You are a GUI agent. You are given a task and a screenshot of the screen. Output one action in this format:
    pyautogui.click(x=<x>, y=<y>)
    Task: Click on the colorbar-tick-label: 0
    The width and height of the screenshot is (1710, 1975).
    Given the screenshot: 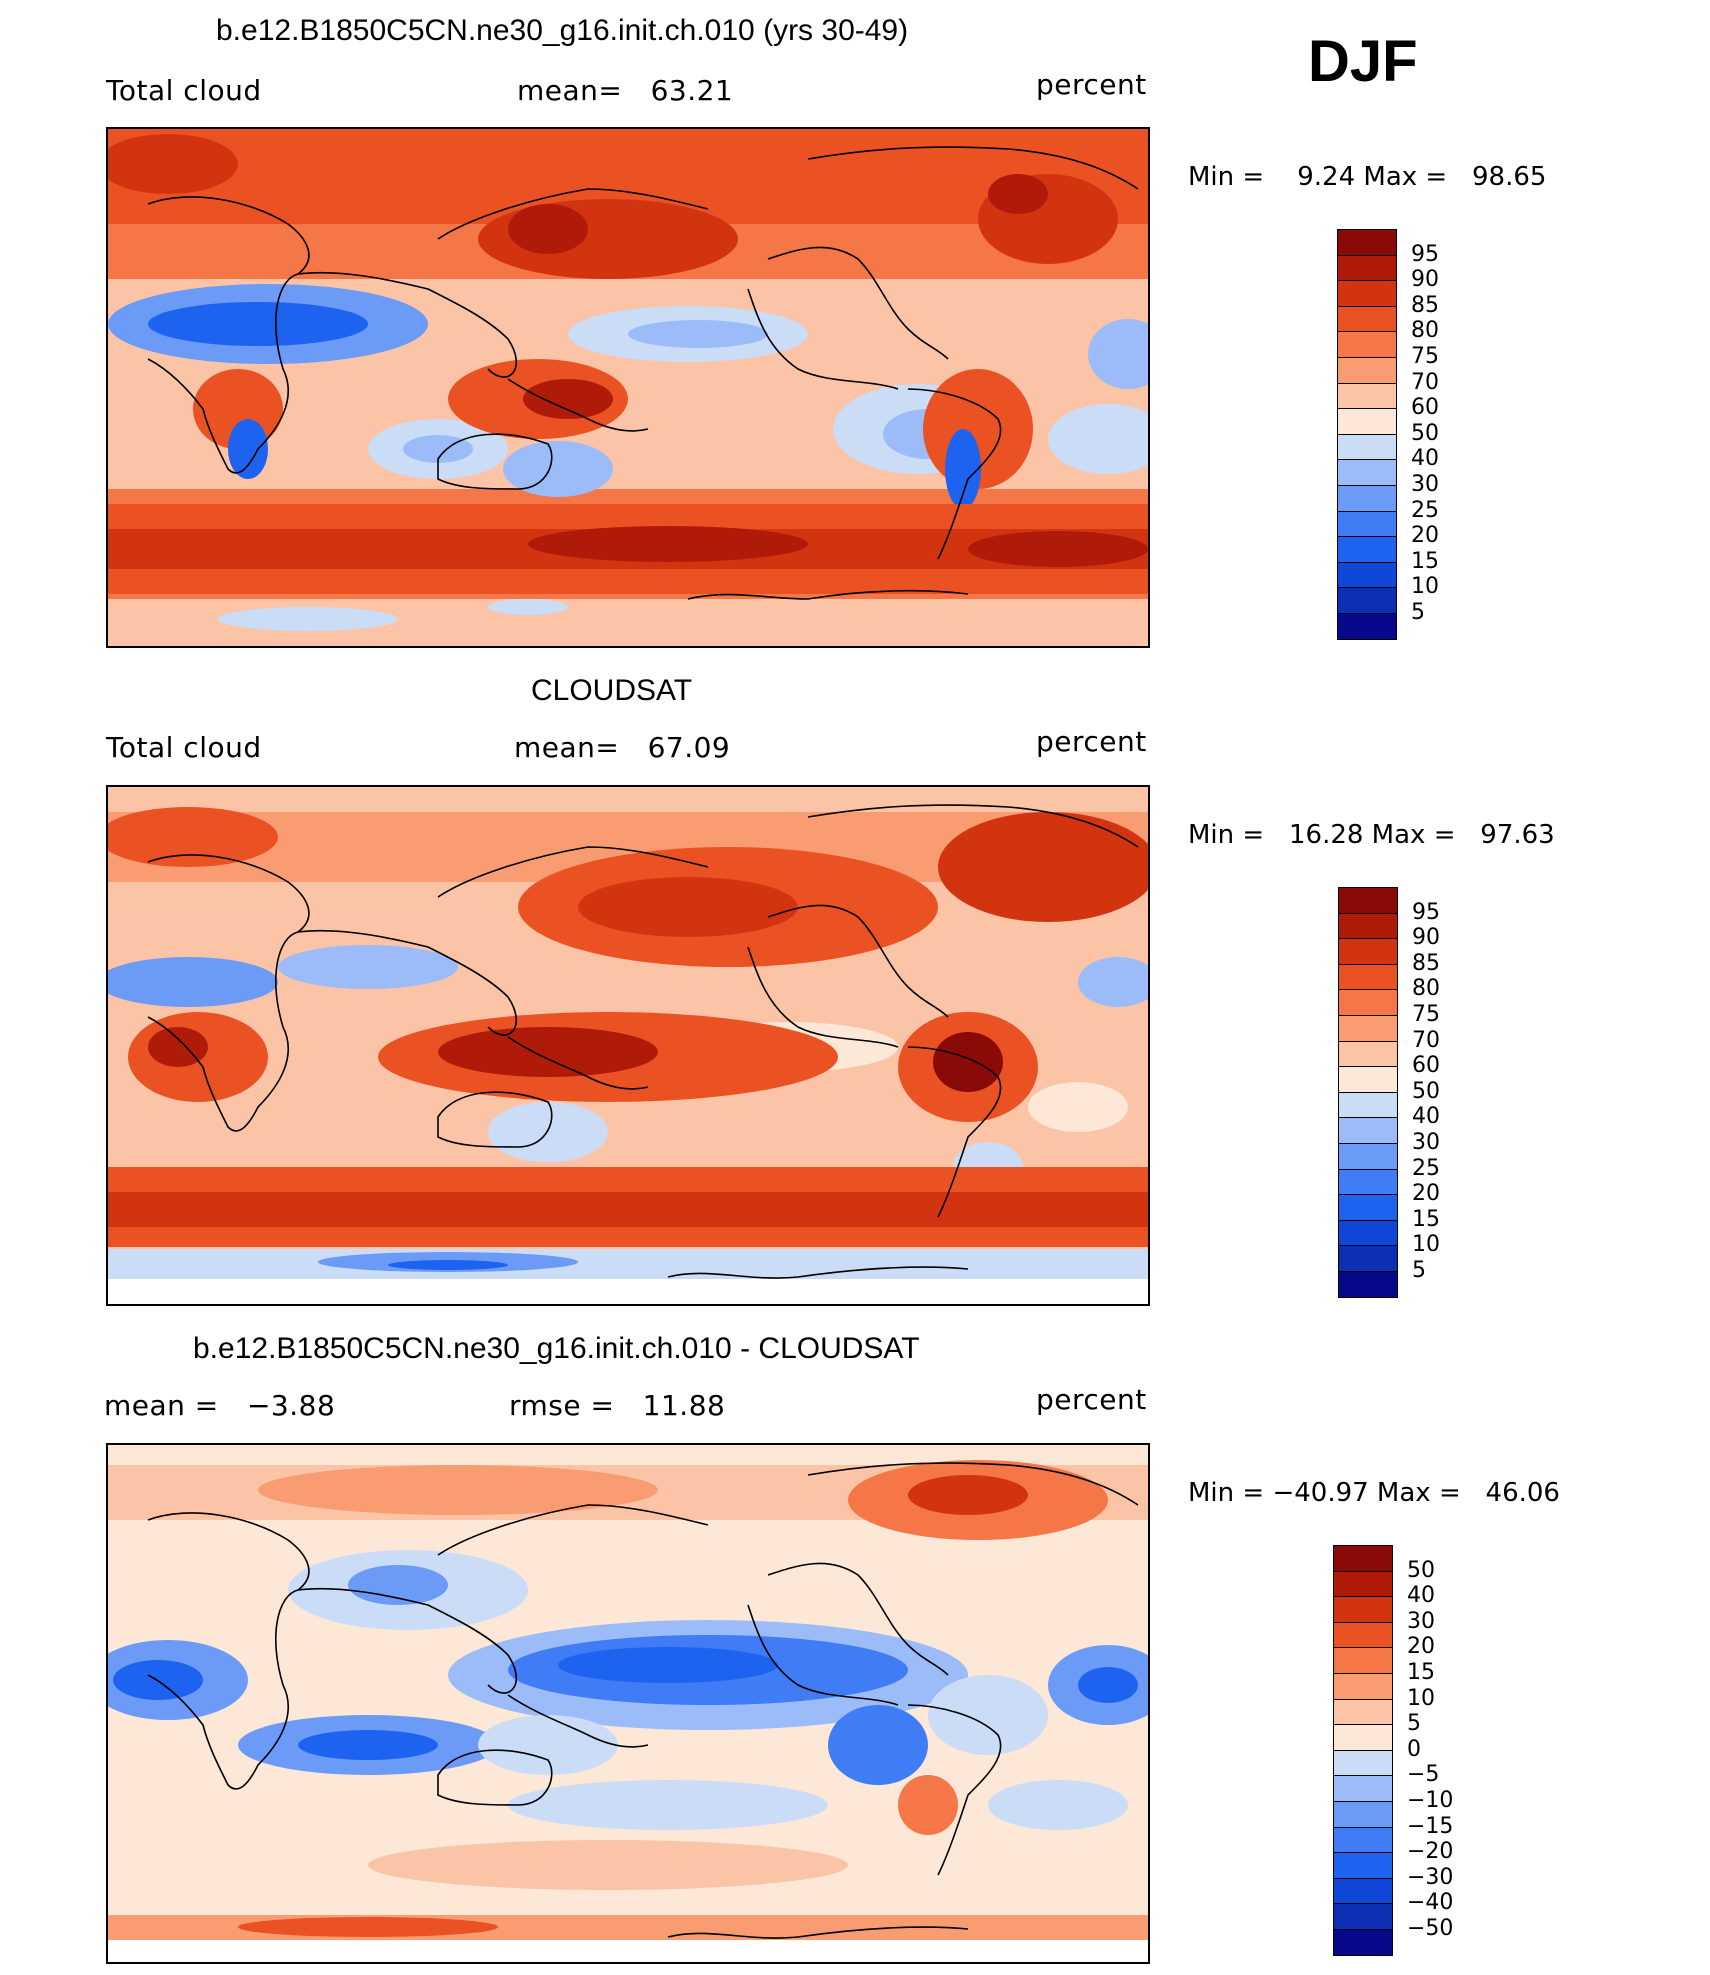 What is the action you would take?
    pyautogui.click(x=1414, y=1749)
    